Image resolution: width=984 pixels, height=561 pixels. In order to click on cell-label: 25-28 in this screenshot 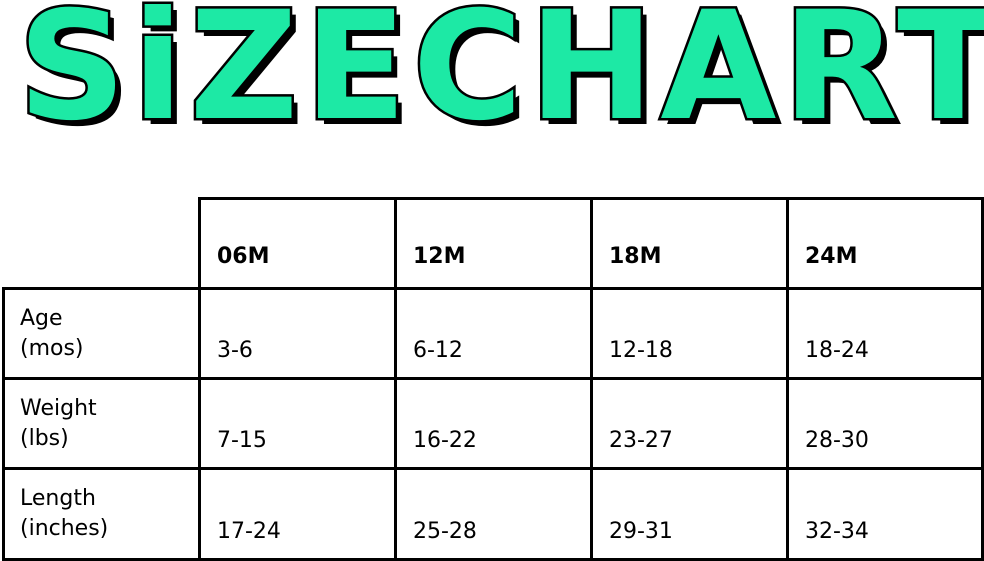, I will do `click(445, 531)`.